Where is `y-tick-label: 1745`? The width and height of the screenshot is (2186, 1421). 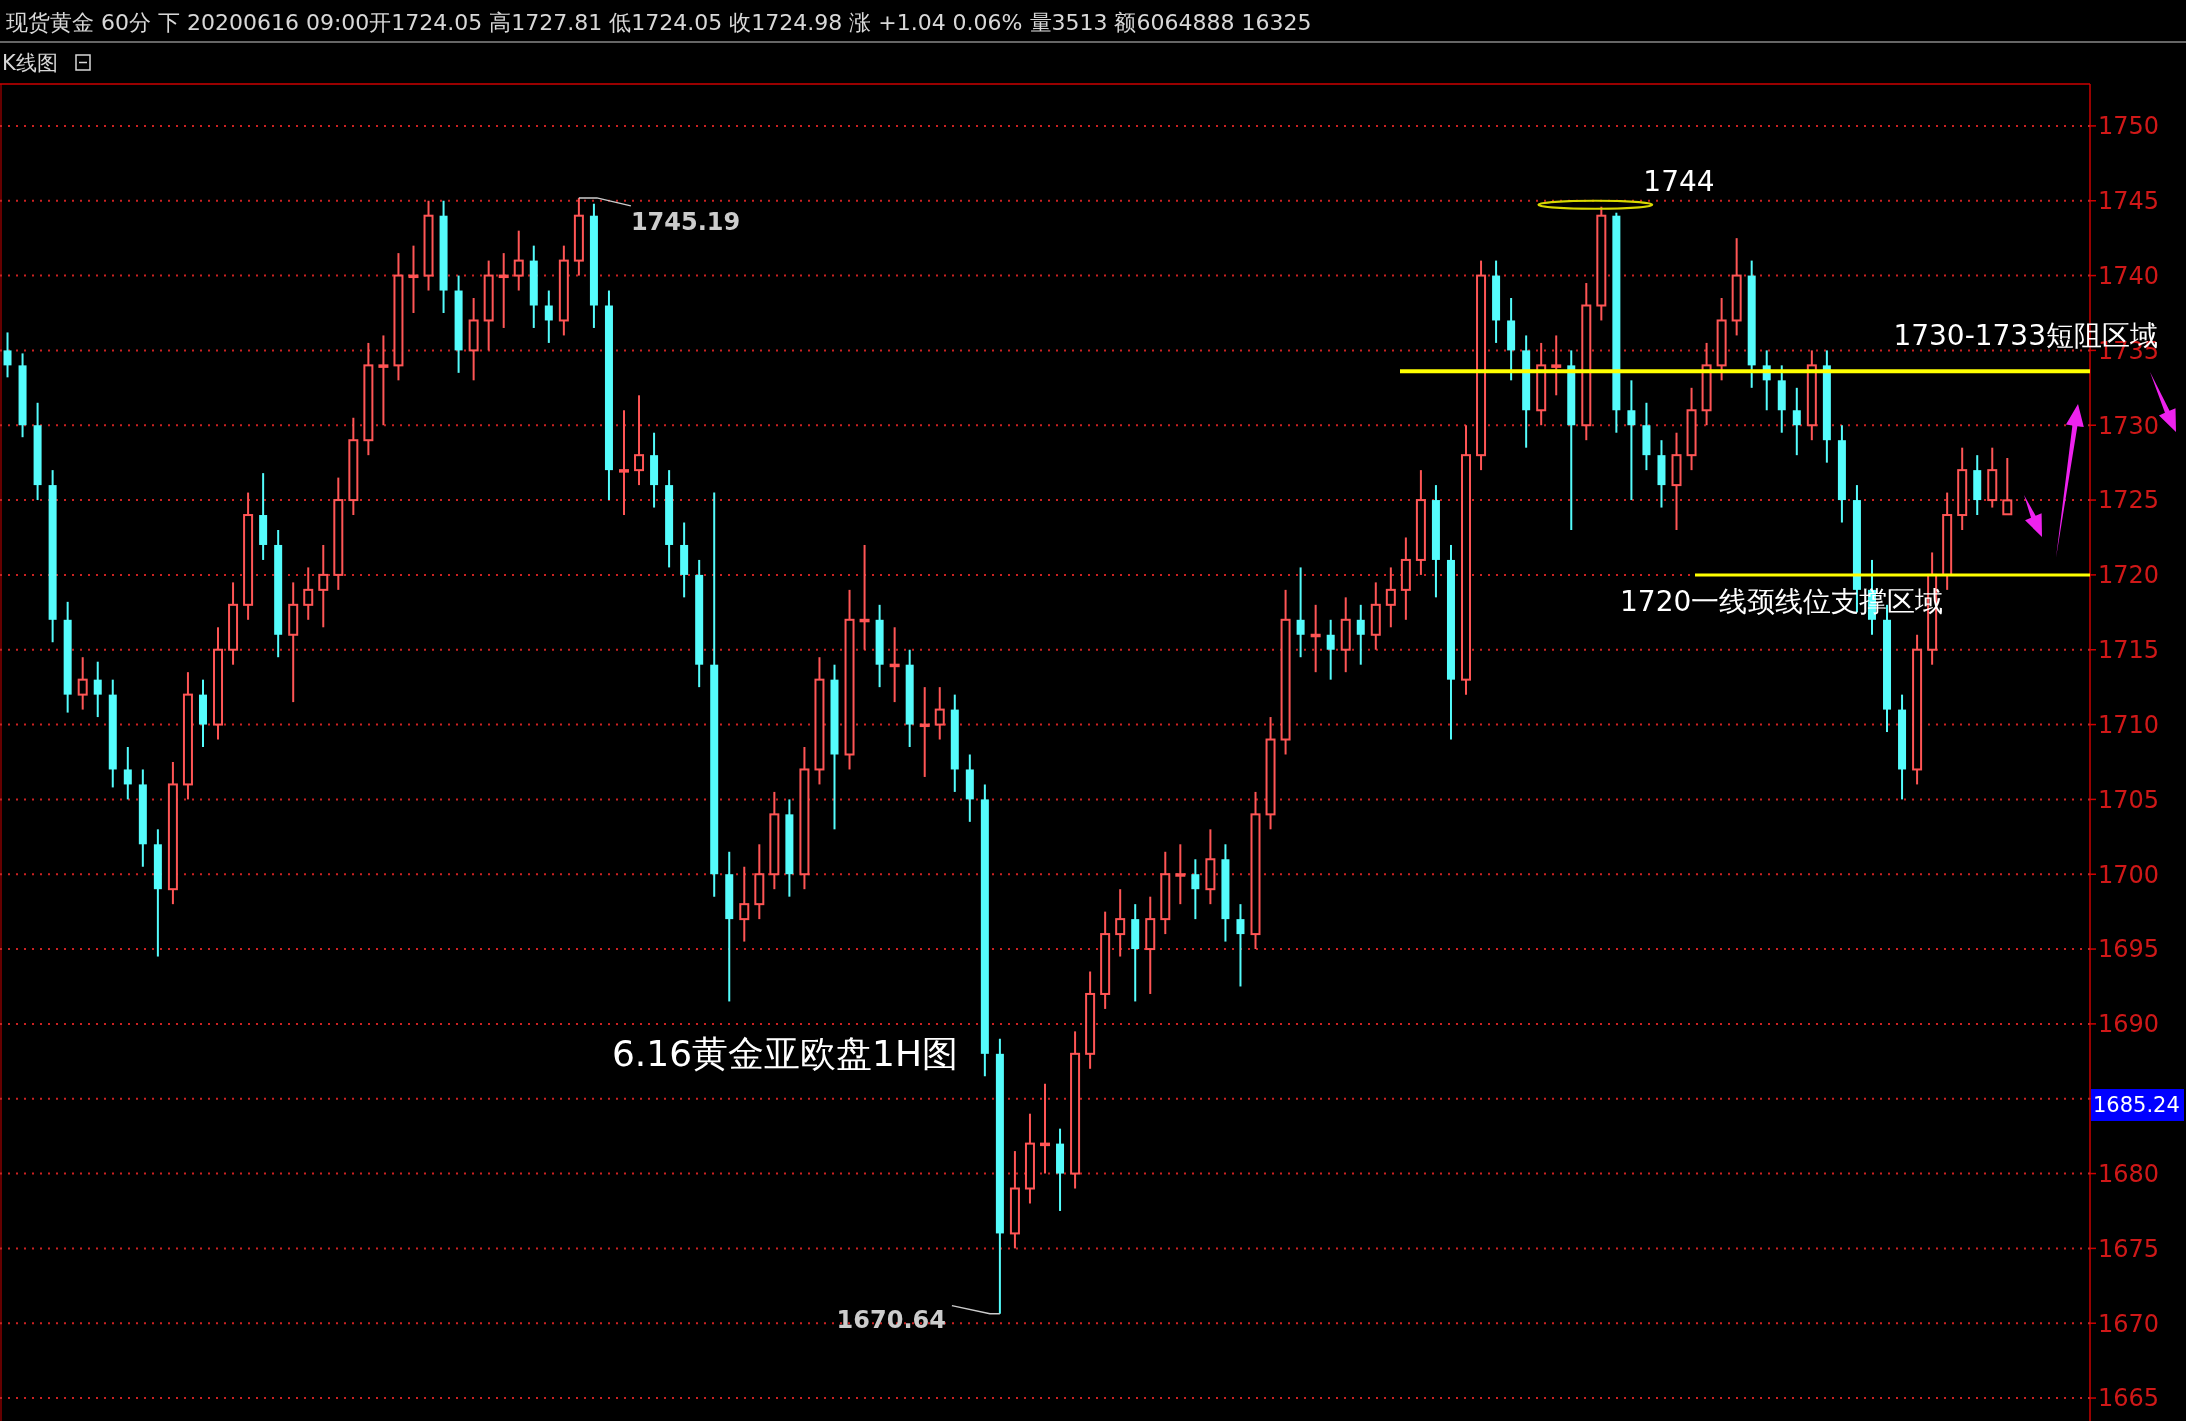 y-tick-label: 1745 is located at coordinates (2129, 201).